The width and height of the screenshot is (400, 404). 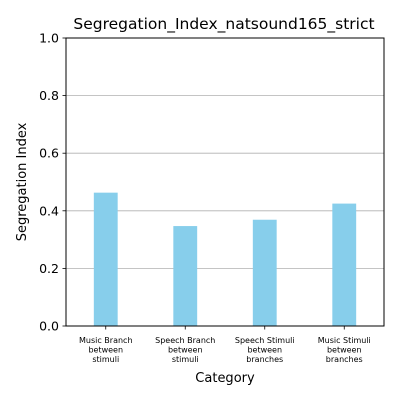 What do you see at coordinates (49, 326) in the screenshot?
I see `y-tick-label: 0.0` at bounding box center [49, 326].